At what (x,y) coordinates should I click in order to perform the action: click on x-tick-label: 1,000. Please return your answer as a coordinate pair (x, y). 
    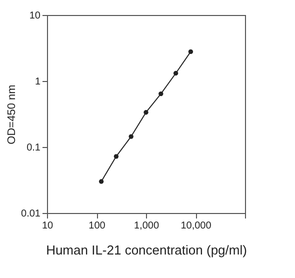
    Looking at the image, I should click on (147, 226).